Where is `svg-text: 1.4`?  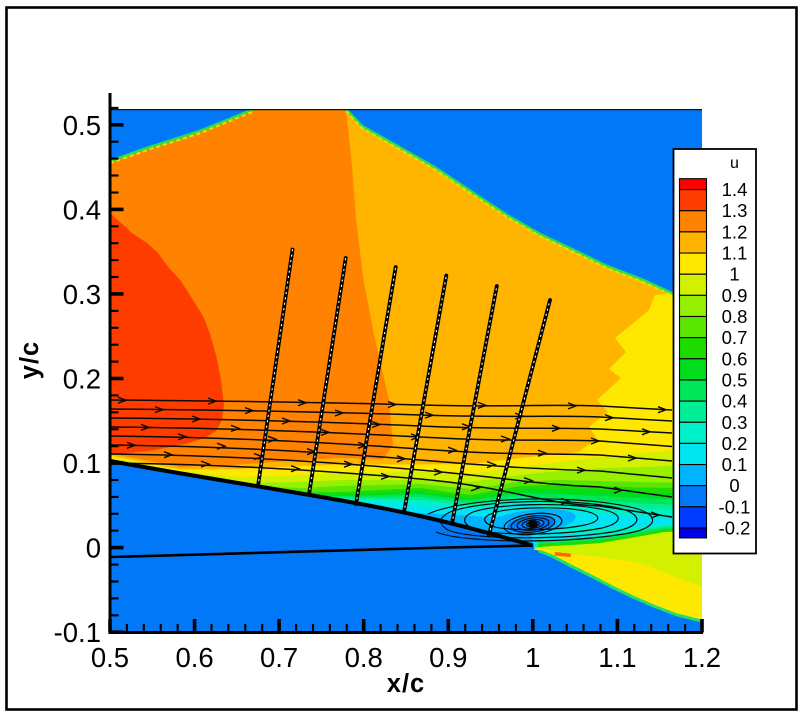
svg-text: 1.4 is located at coordinates (735, 189).